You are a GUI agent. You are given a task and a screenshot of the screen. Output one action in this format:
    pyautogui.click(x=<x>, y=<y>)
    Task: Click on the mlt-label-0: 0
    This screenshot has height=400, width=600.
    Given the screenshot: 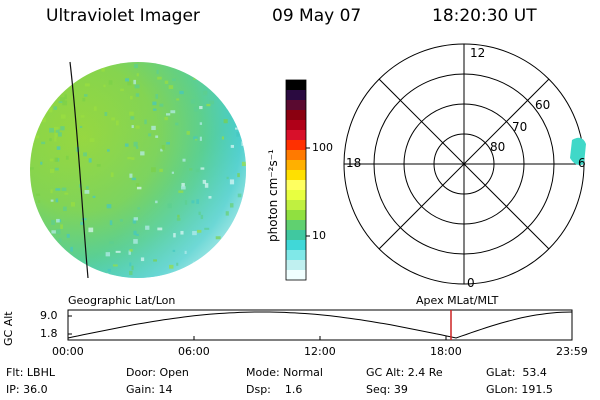 What is the action you would take?
    pyautogui.click(x=471, y=283)
    